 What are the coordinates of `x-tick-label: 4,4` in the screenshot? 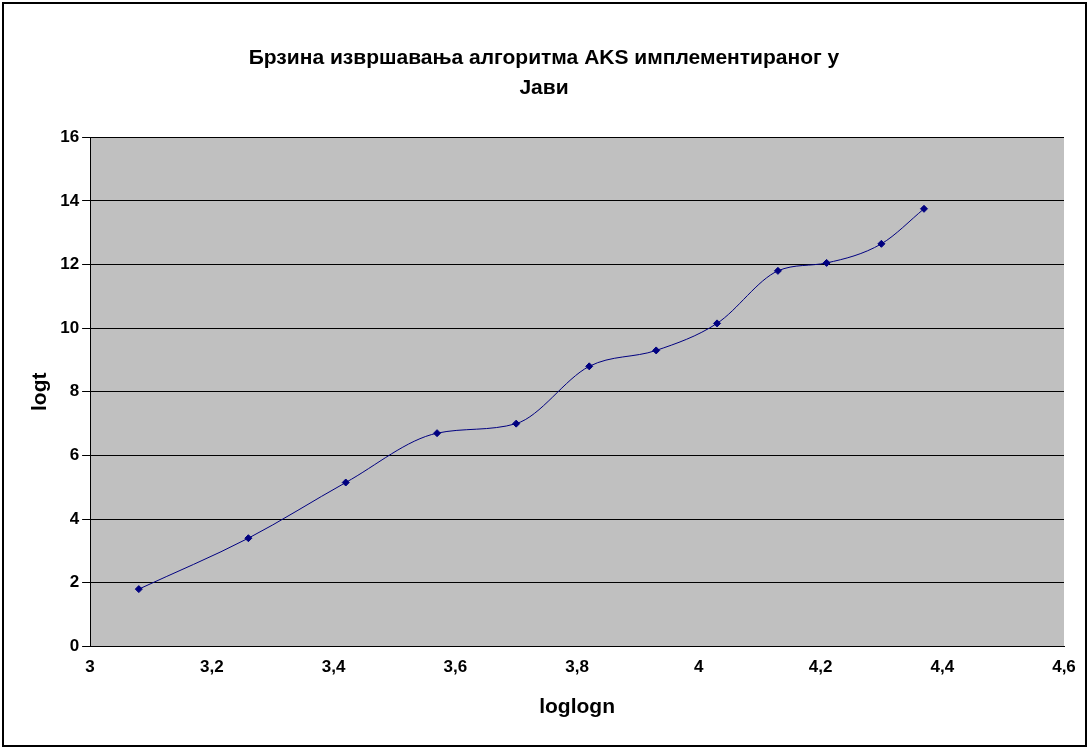 It's located at (942, 667).